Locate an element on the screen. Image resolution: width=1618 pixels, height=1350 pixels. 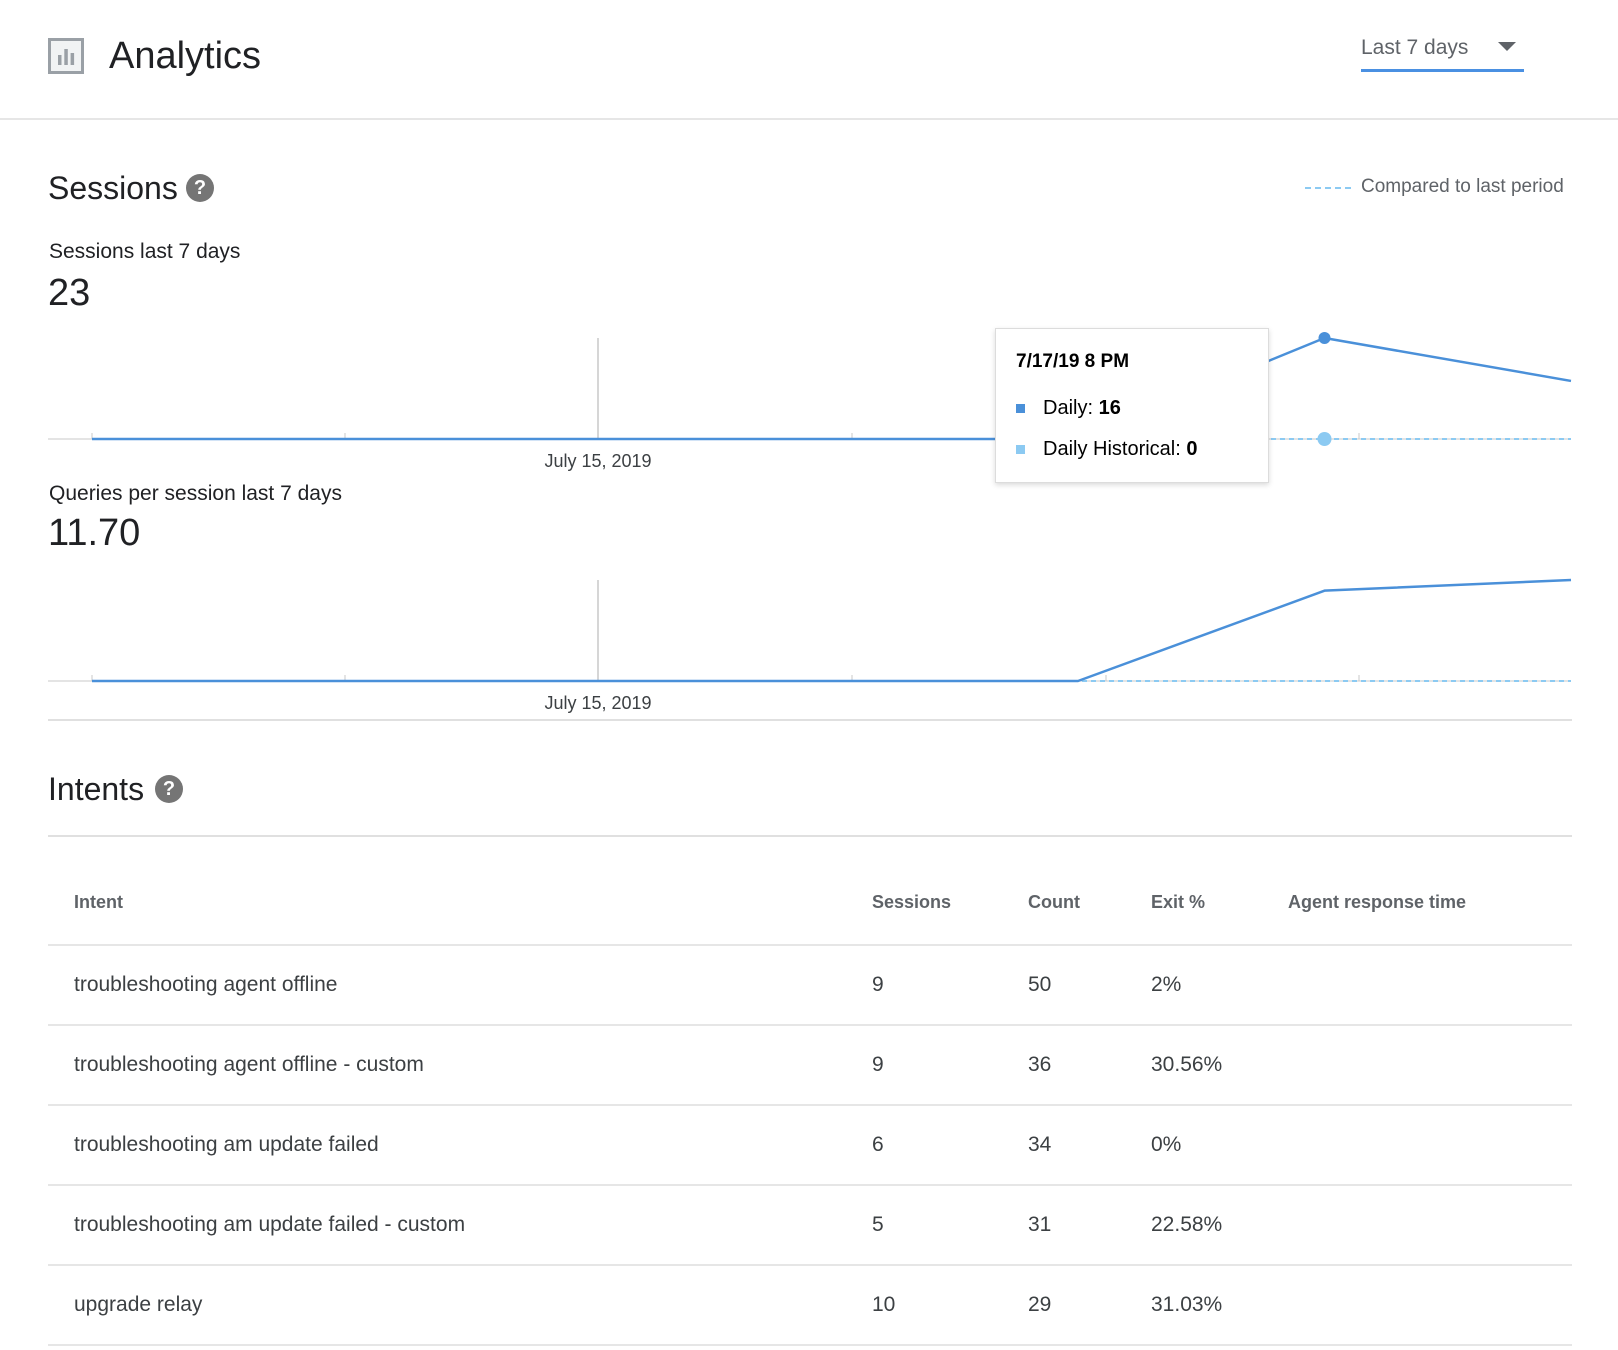
intent-count: 34 is located at coordinates (1089, 1145).